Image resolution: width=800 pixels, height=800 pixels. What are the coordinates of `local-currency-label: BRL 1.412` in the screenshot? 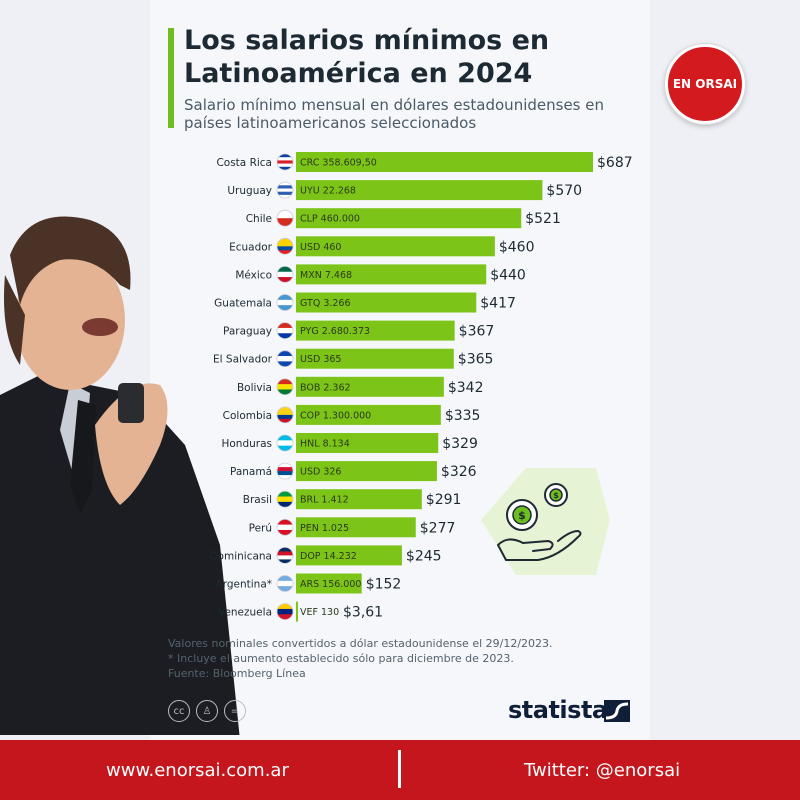 It's located at (324, 500).